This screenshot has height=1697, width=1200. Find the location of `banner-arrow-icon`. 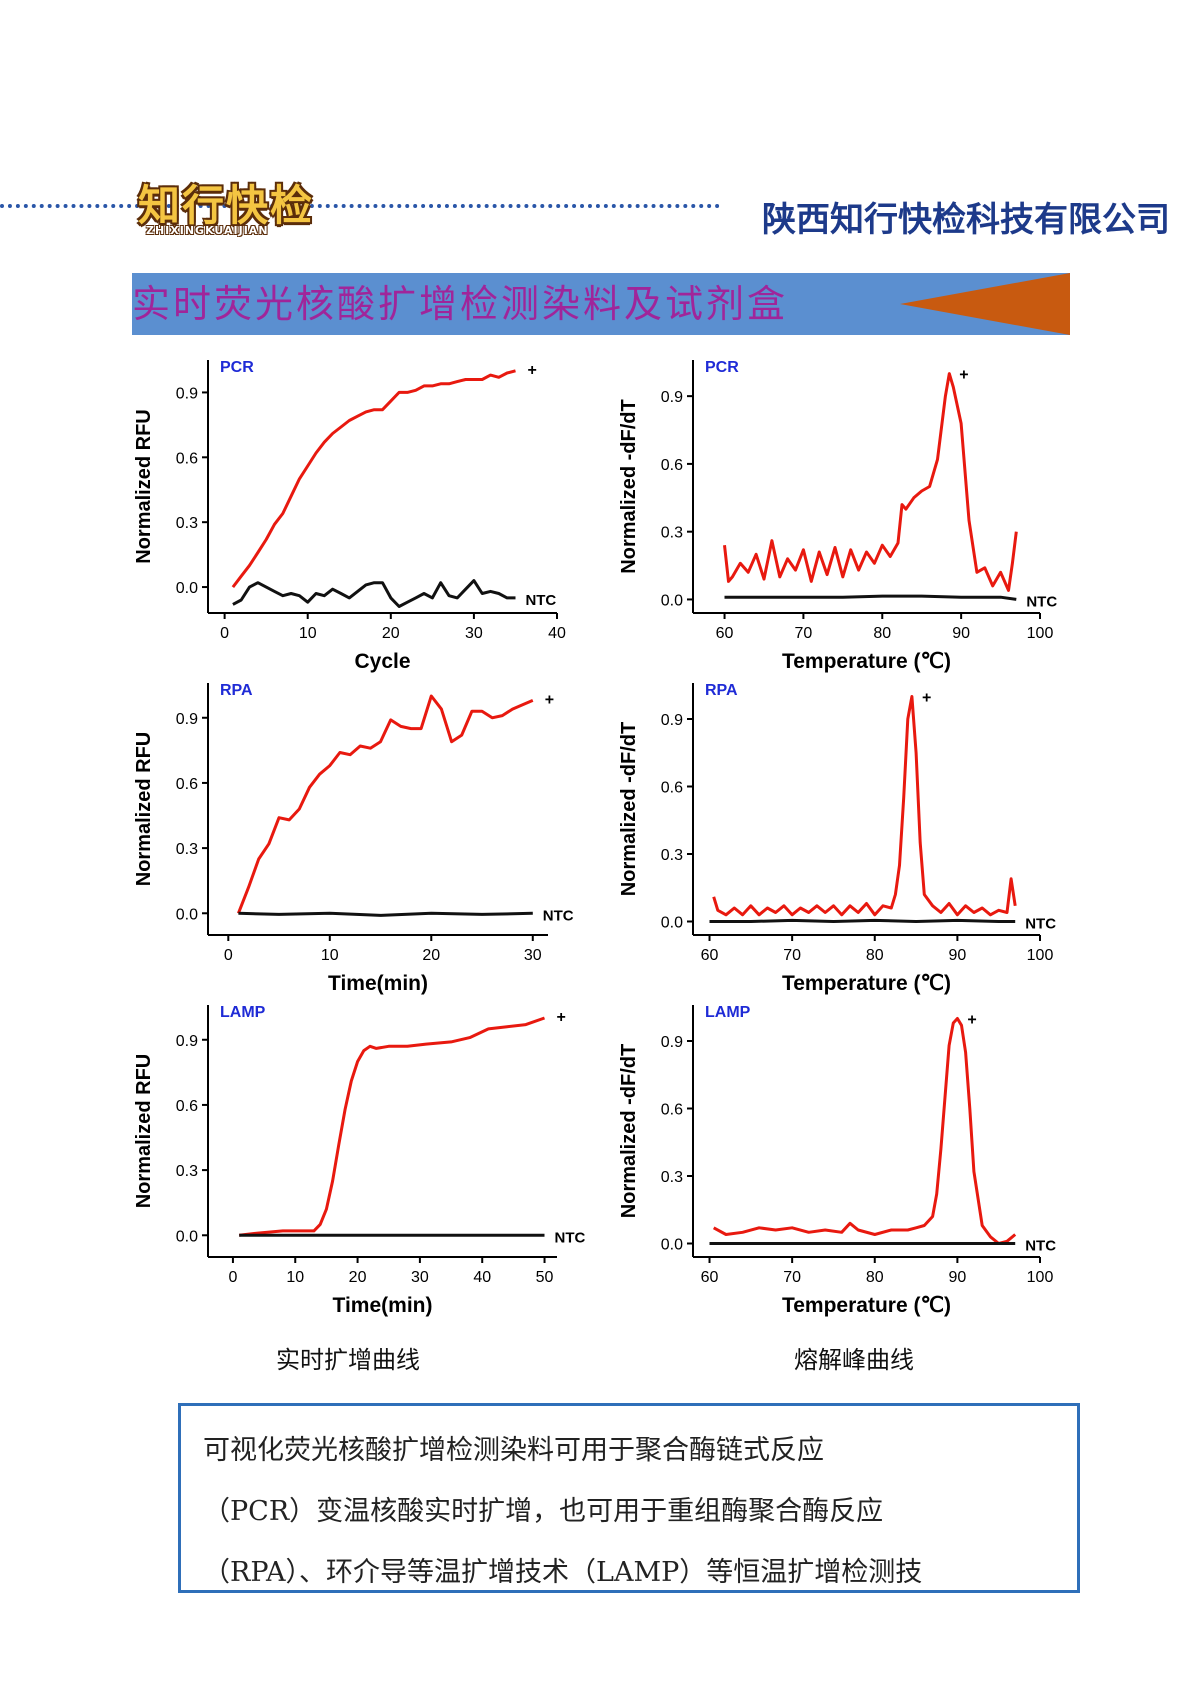

banner-arrow-icon is located at coordinates (985, 304).